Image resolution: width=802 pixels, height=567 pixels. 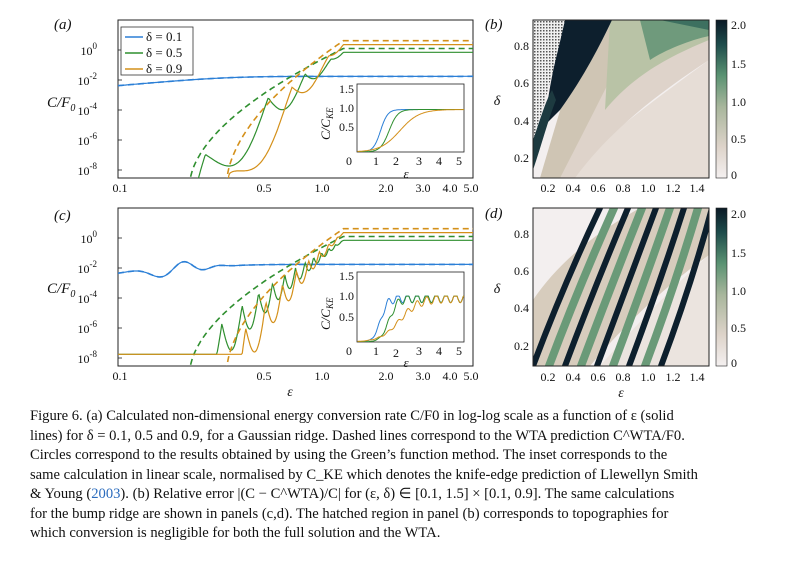 What do you see at coordinates (346, 89) in the screenshot?
I see `inset-a-ytick-1-5: 1.5` at bounding box center [346, 89].